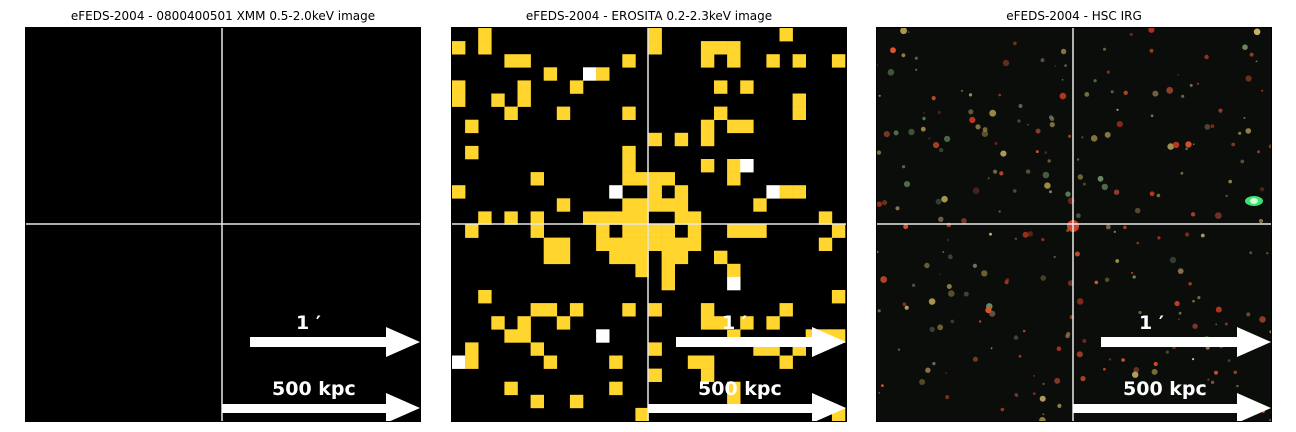 The width and height of the screenshot is (1296, 432). Describe the element at coordinates (734, 323) in the screenshot. I see `scale-arcmin-label: 1 ′` at that location.